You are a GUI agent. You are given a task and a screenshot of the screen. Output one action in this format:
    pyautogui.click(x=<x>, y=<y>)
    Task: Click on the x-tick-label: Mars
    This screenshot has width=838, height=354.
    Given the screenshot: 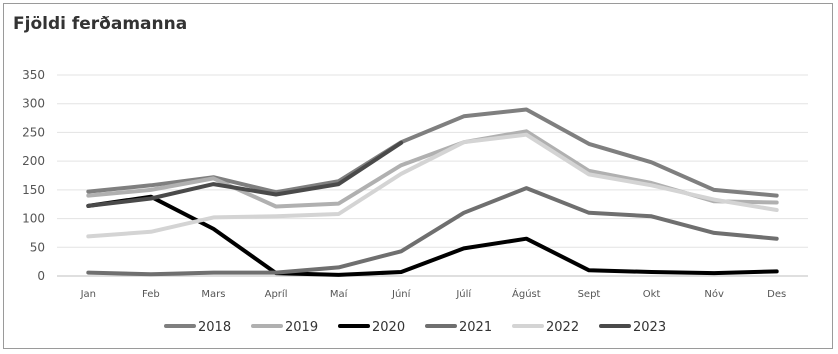 What is the action you would take?
    pyautogui.click(x=213, y=294)
    